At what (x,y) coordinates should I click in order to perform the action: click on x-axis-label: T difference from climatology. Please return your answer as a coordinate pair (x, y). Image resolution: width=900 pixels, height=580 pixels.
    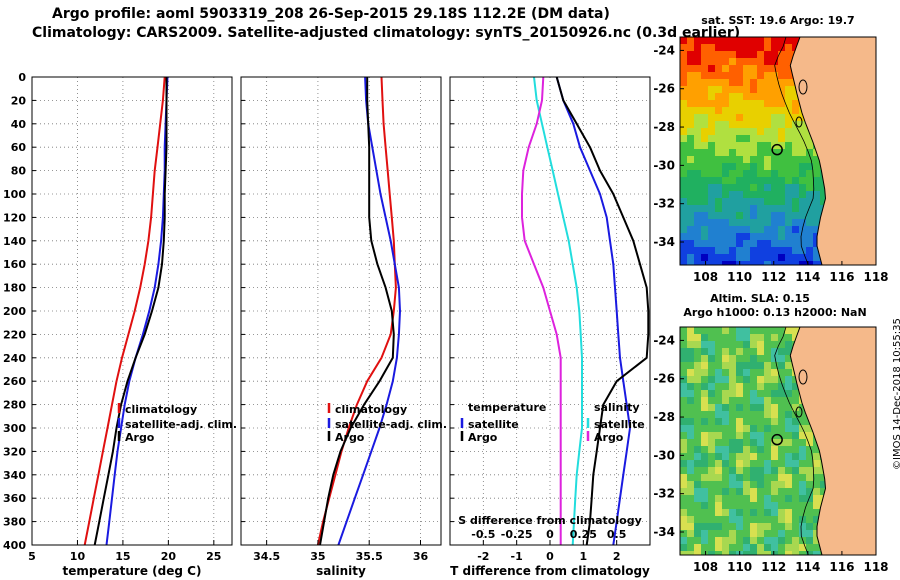
    Looking at the image, I should click on (550, 571).